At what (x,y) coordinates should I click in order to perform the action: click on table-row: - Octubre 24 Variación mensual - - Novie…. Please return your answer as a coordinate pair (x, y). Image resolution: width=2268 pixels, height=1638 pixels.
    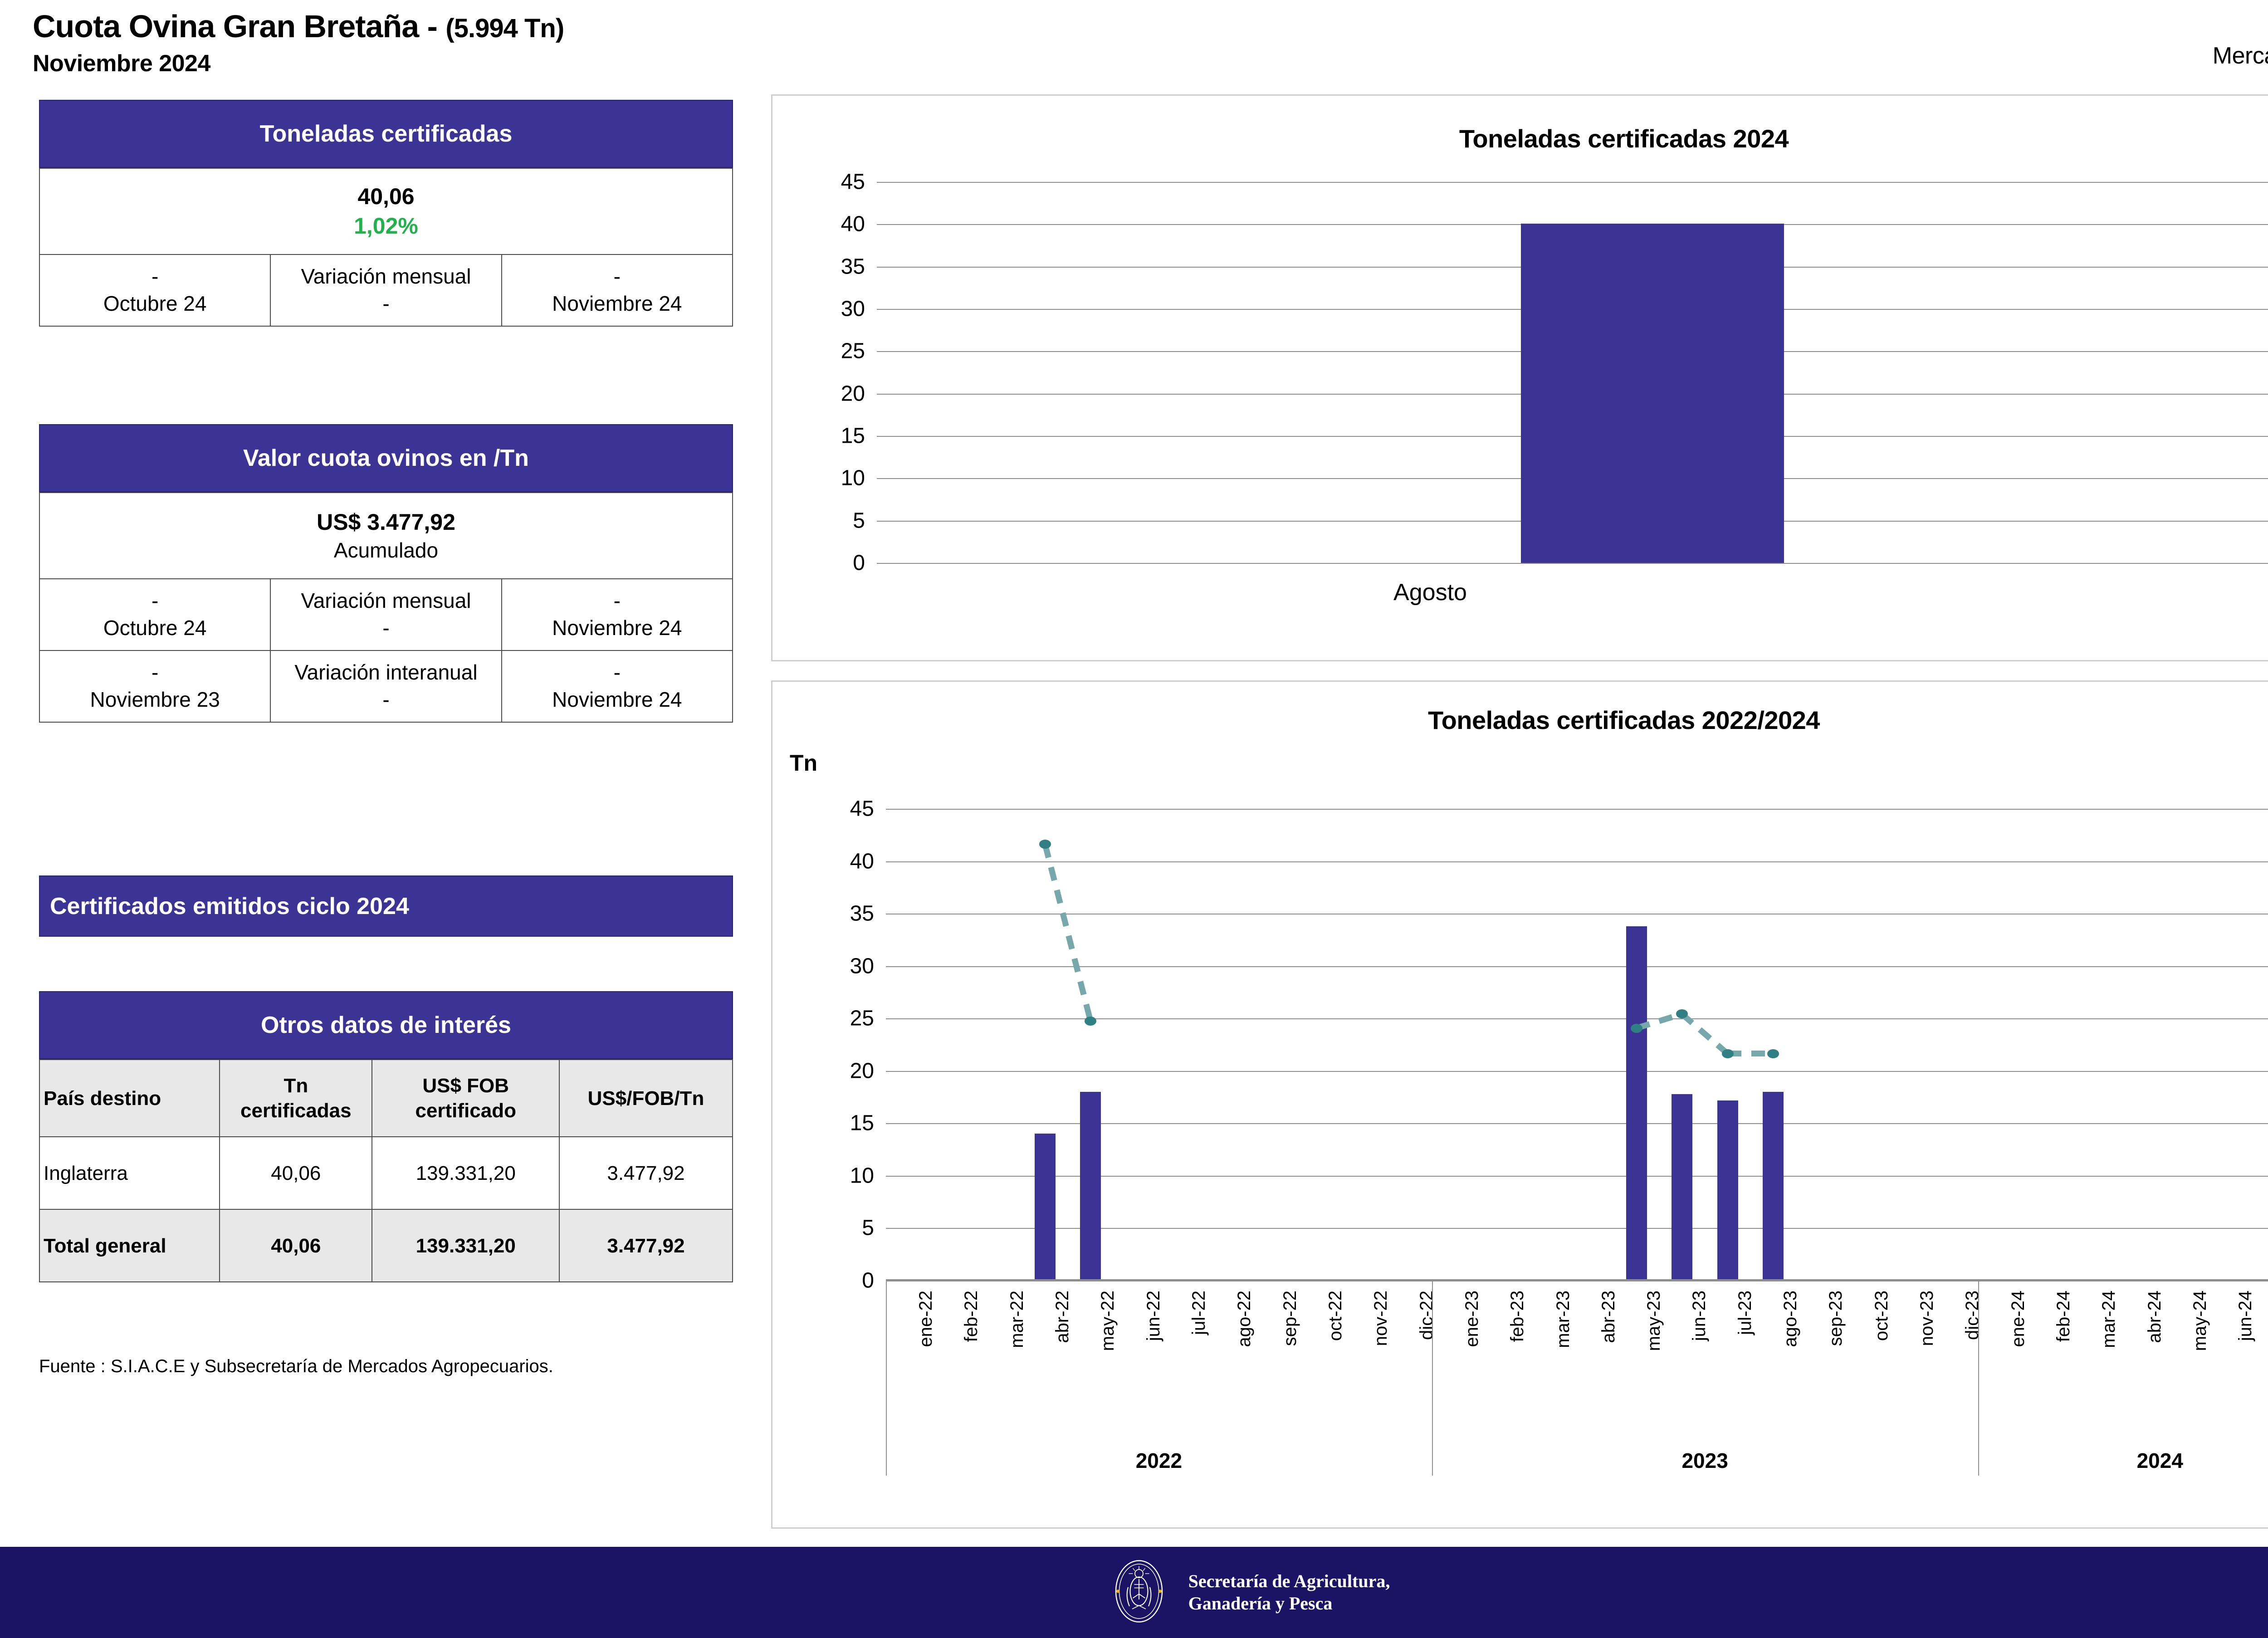
    Looking at the image, I should click on (386, 290).